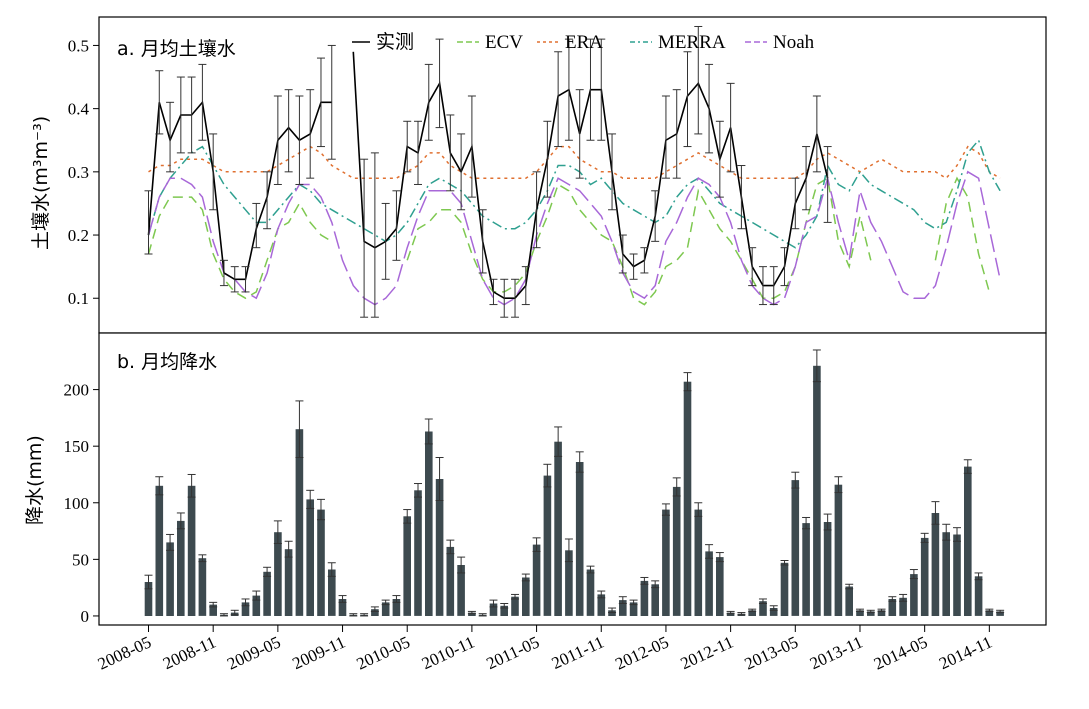 Image resolution: width=1089 pixels, height=709 pixels. Describe the element at coordinates (35, 480) in the screenshot. I see `precipitation-y-axis-label: 降水(mm)` at that location.